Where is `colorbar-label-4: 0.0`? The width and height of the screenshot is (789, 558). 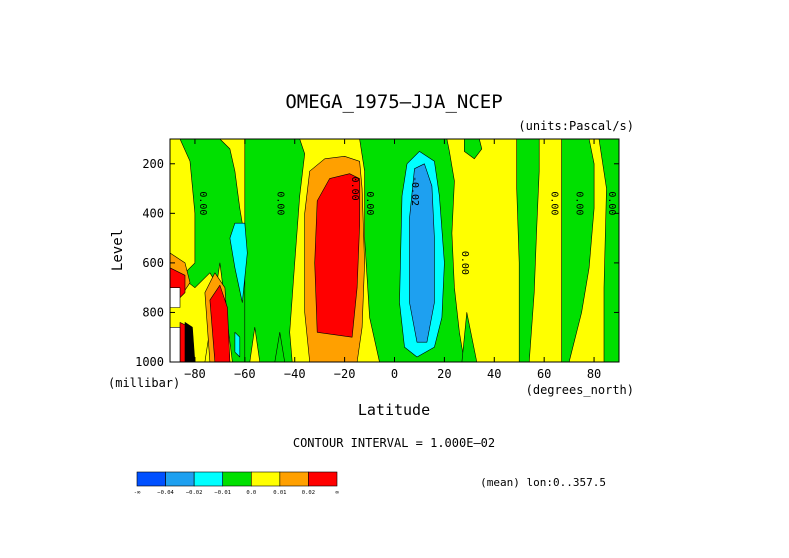
colorbar-label-4: 0.0 is located at coordinates (251, 493).